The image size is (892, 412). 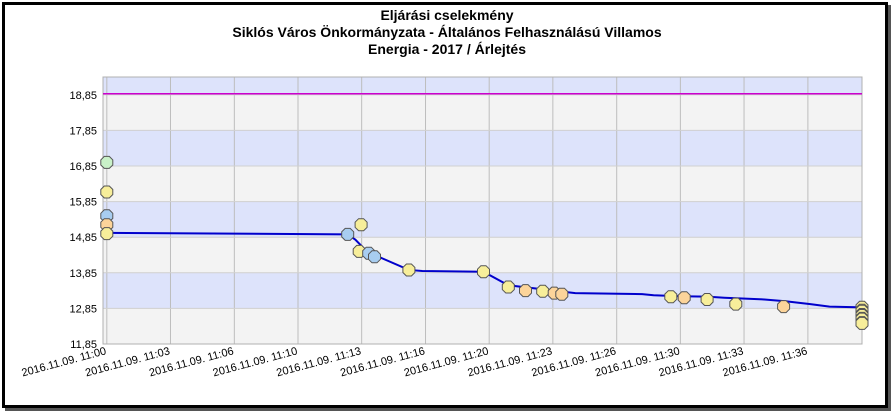 I want to click on y-tick-label: 15,85, so click(x=83, y=203).